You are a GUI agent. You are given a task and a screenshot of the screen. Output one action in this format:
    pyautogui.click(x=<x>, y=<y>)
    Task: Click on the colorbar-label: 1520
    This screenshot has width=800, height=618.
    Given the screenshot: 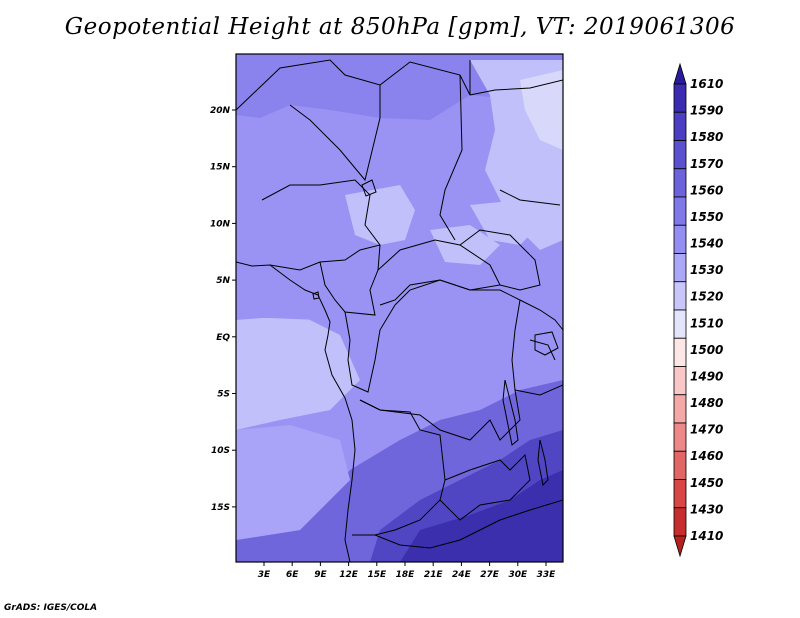 What is the action you would take?
    pyautogui.click(x=706, y=297)
    